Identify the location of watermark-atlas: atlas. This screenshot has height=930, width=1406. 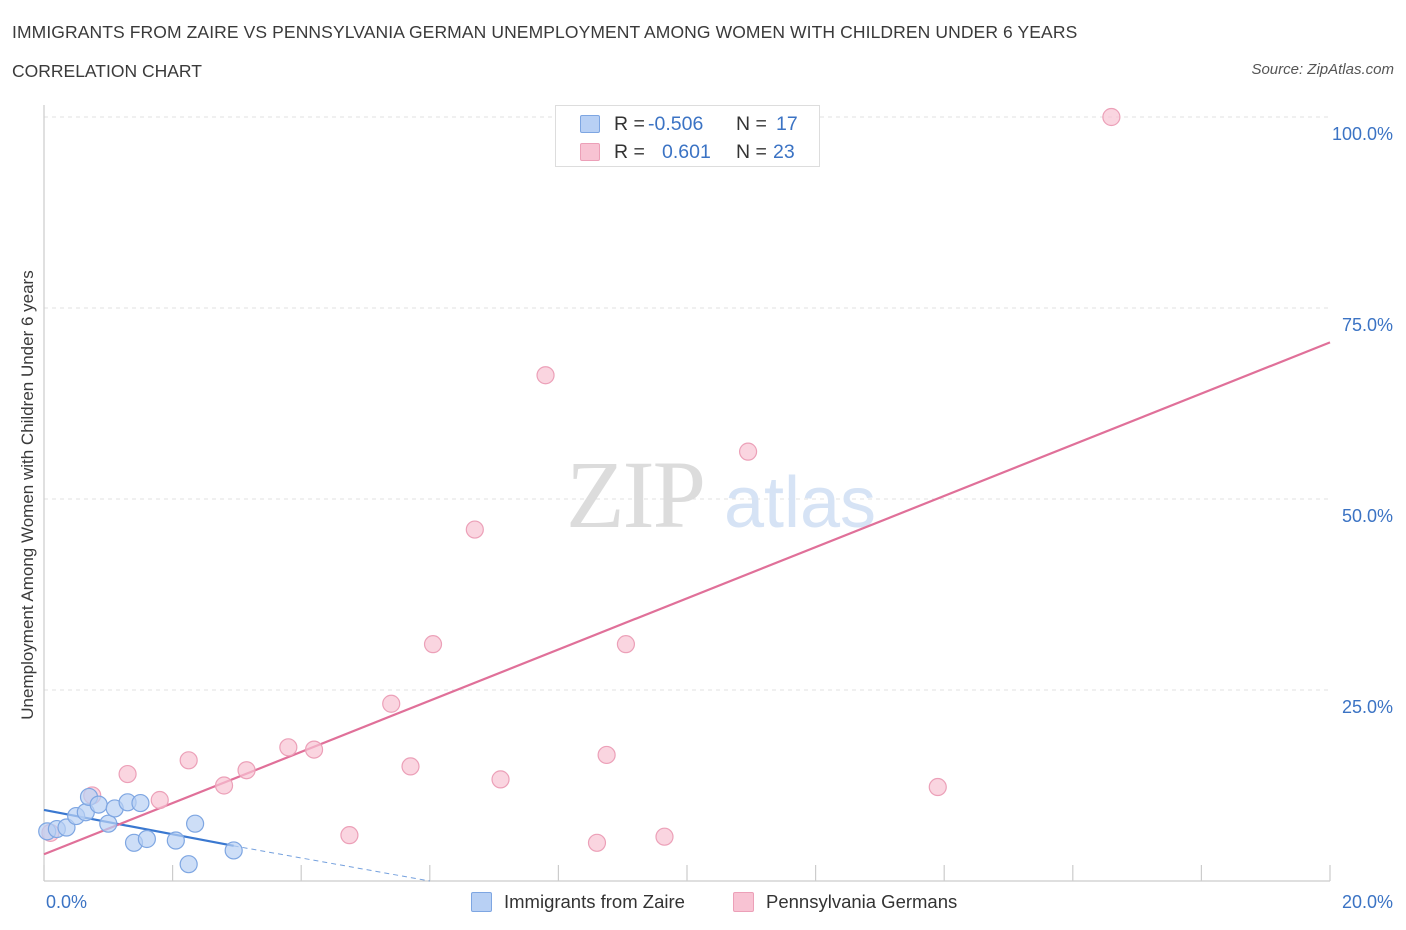
(800, 503).